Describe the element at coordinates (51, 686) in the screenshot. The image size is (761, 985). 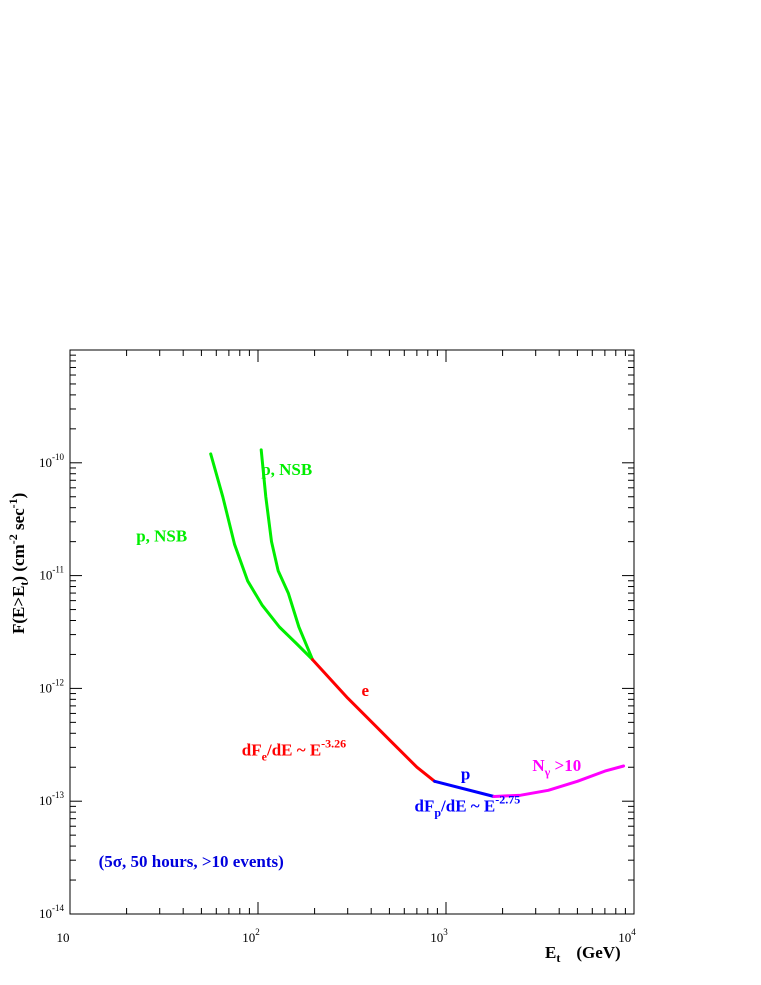
I see `y-tick-label: 10-12` at that location.